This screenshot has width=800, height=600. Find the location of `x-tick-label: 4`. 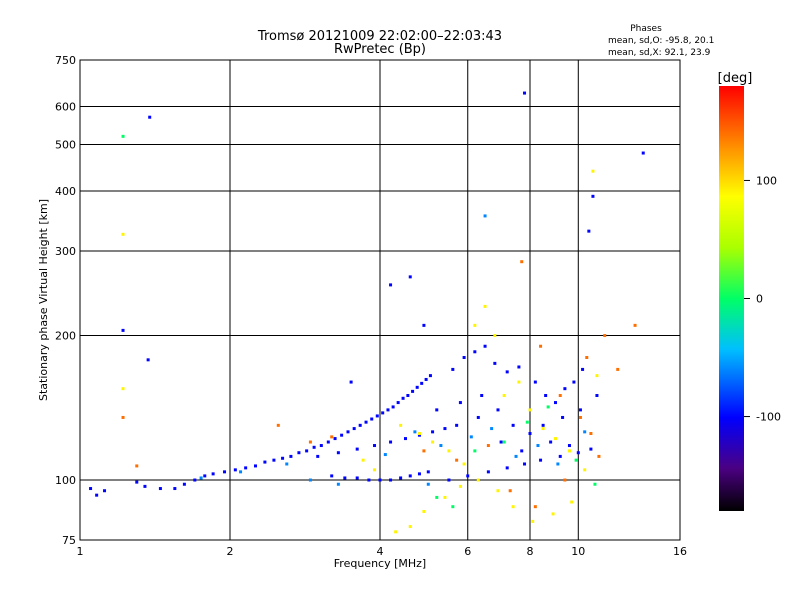

x-tick-label: 4 is located at coordinates (380, 551).